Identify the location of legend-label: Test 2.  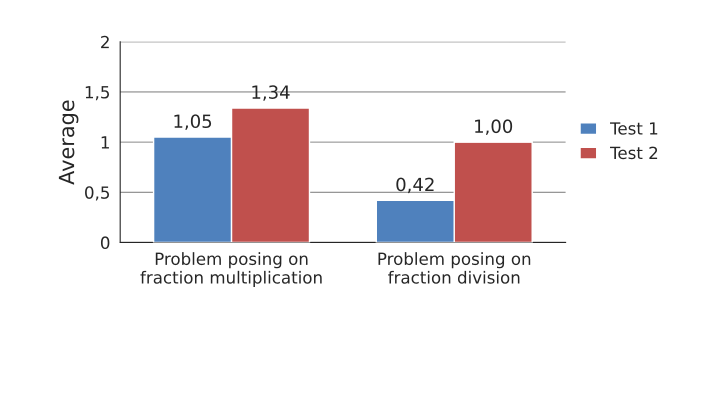
(634, 153).